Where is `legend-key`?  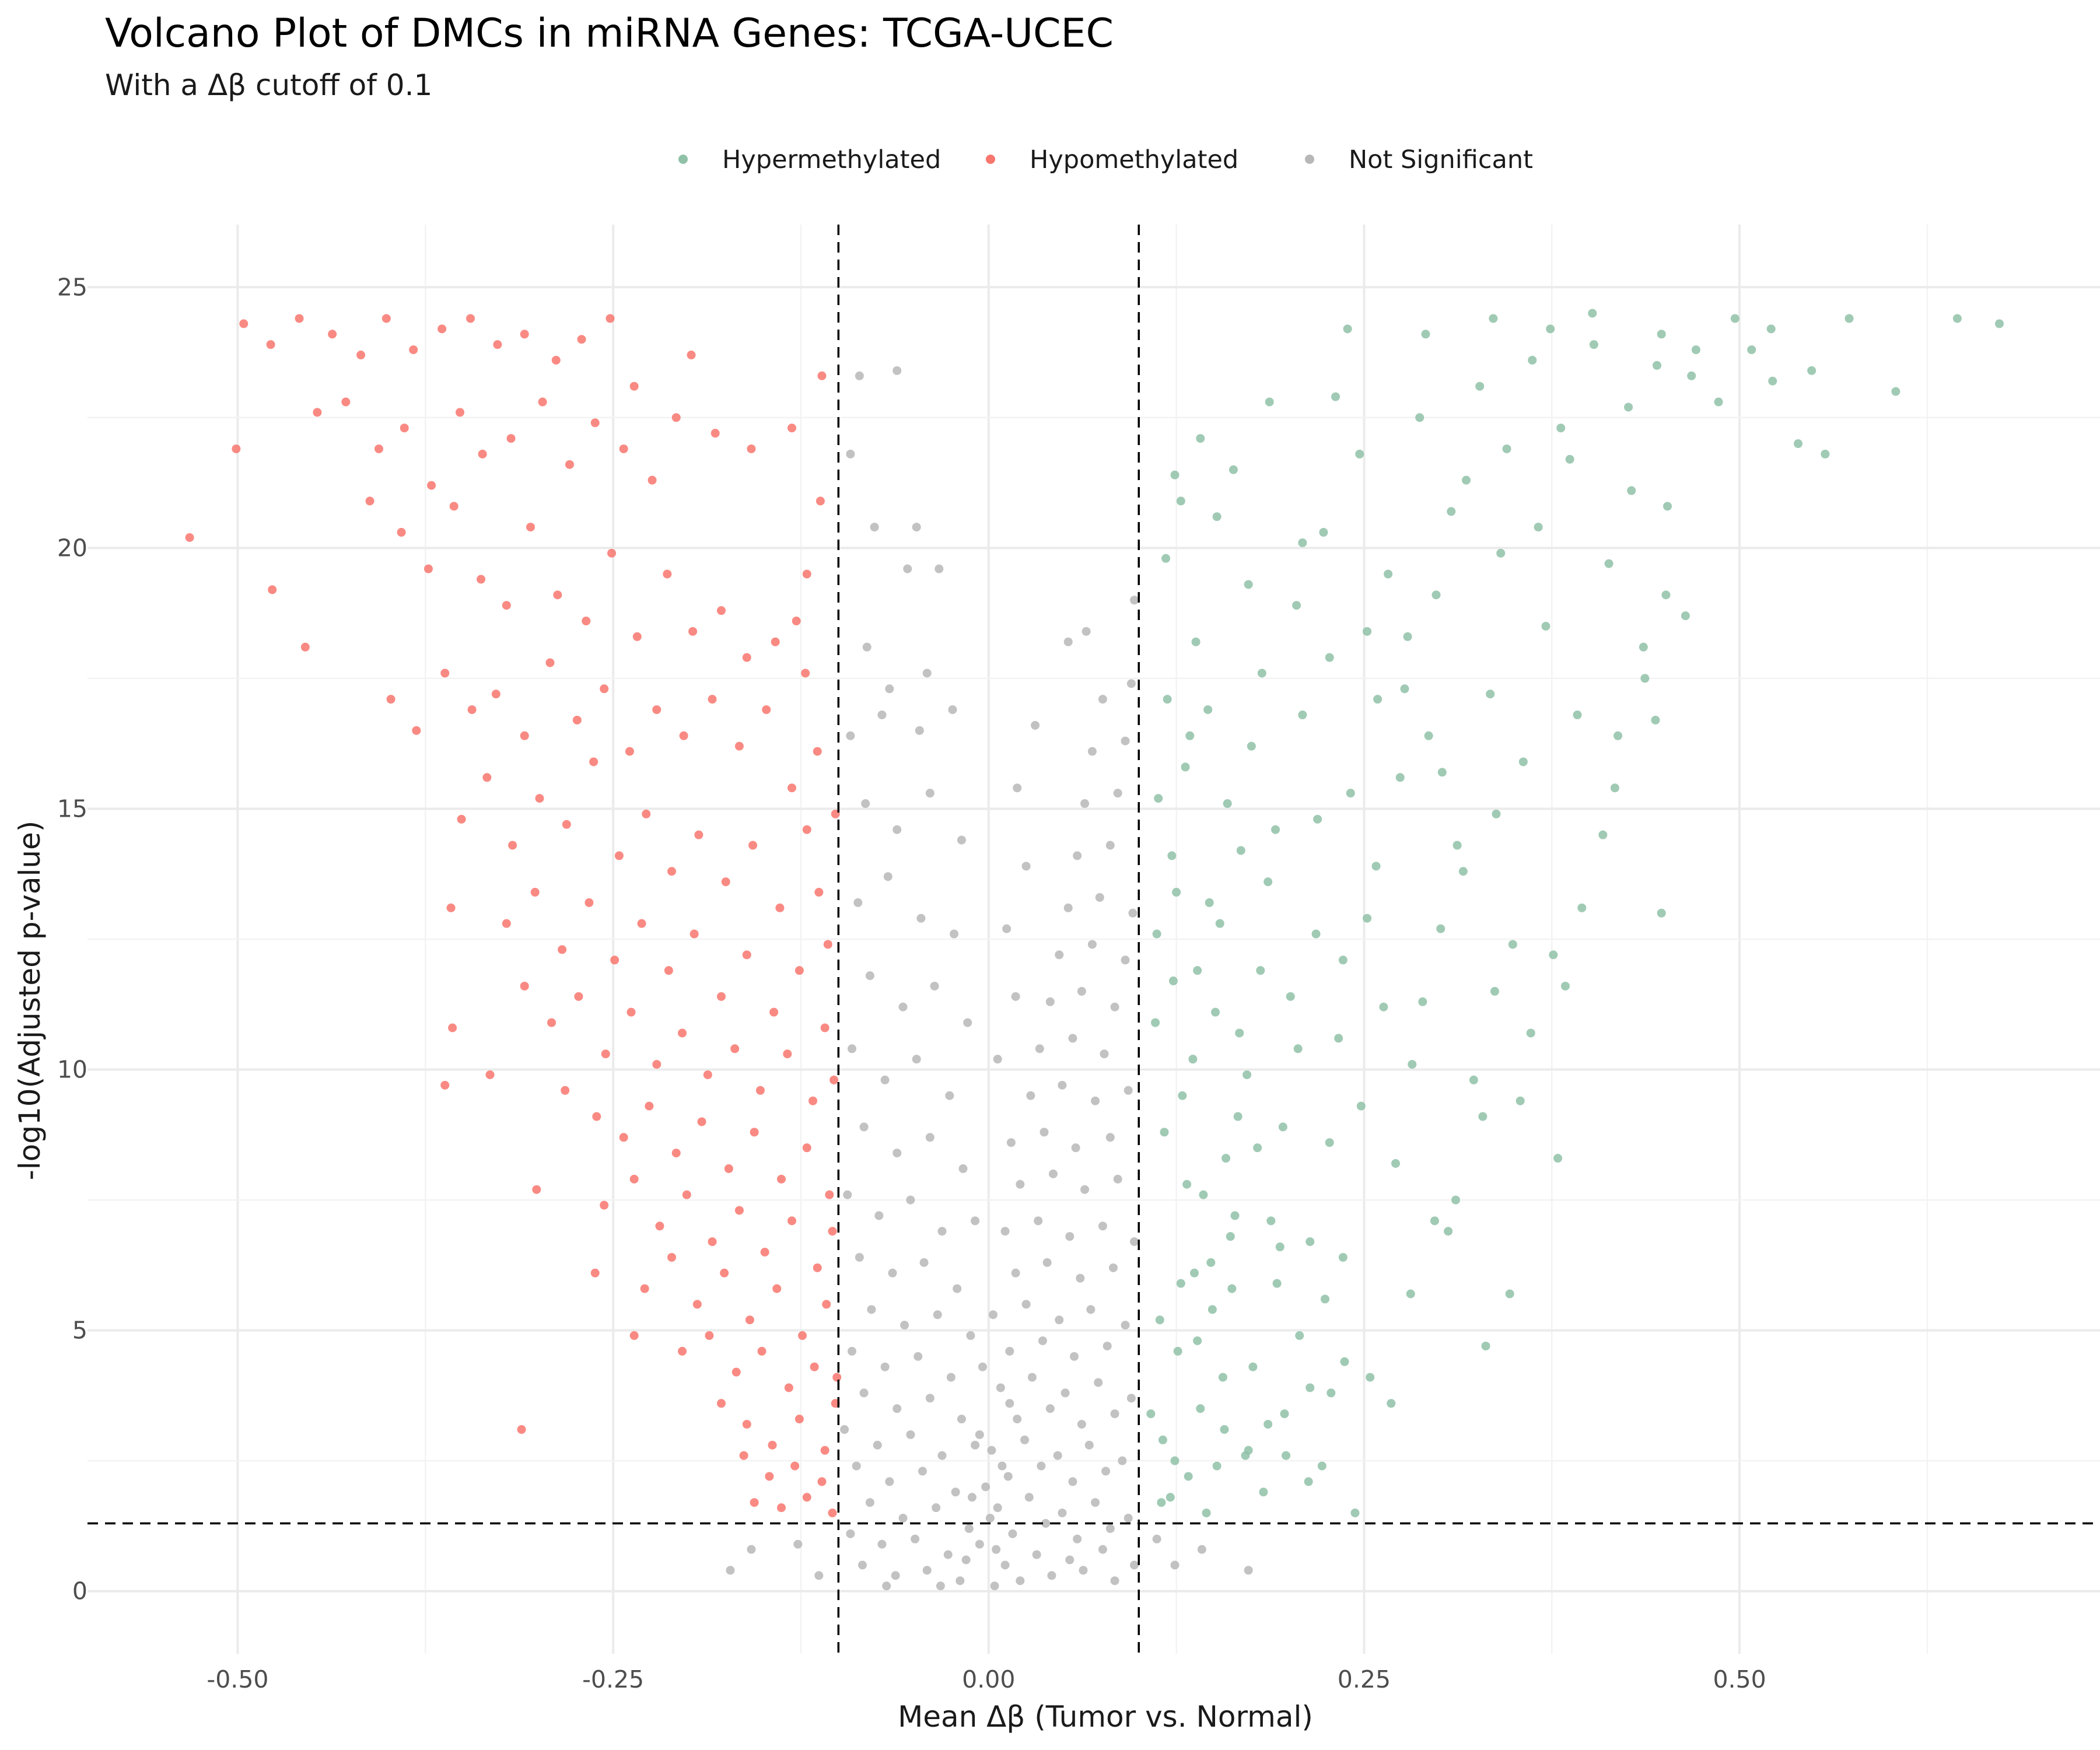 legend-key is located at coordinates (683, 159).